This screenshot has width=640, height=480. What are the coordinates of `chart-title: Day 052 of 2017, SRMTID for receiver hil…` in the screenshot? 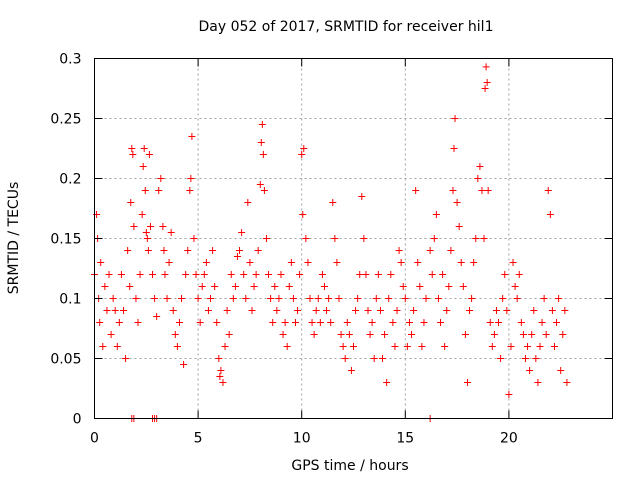 It's located at (346, 27).